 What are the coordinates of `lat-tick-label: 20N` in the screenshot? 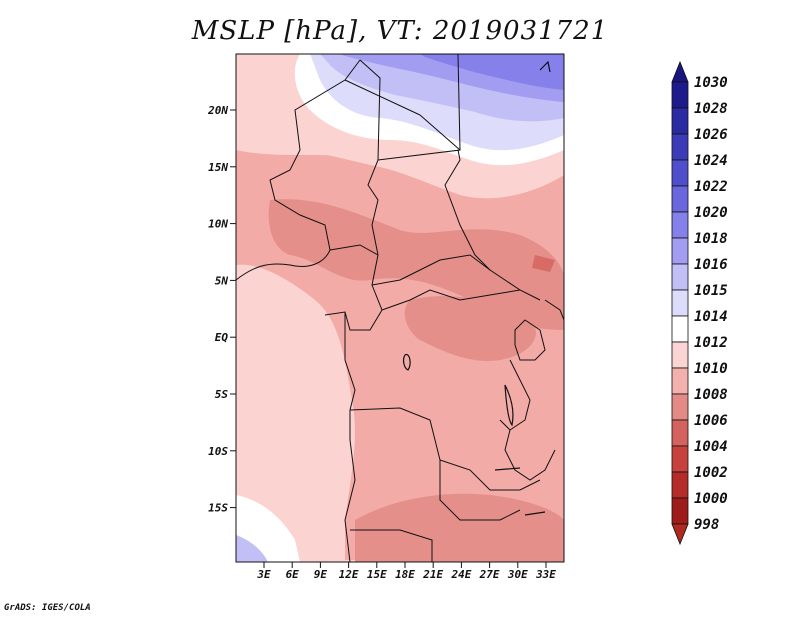 It's located at (217, 110).